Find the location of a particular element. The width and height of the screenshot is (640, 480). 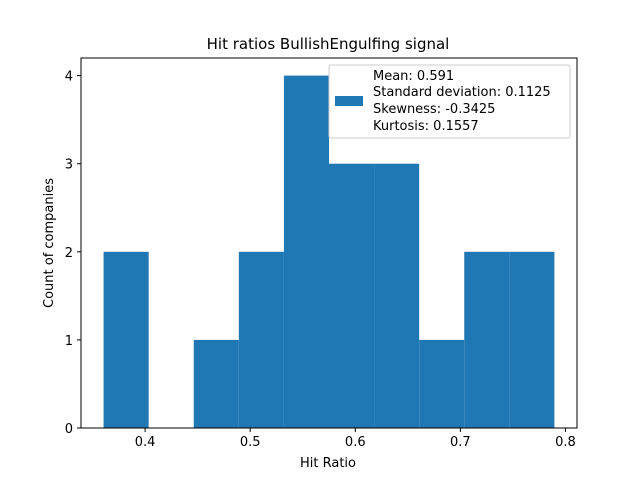

y-tick-label-2: 1 is located at coordinates (69, 341).